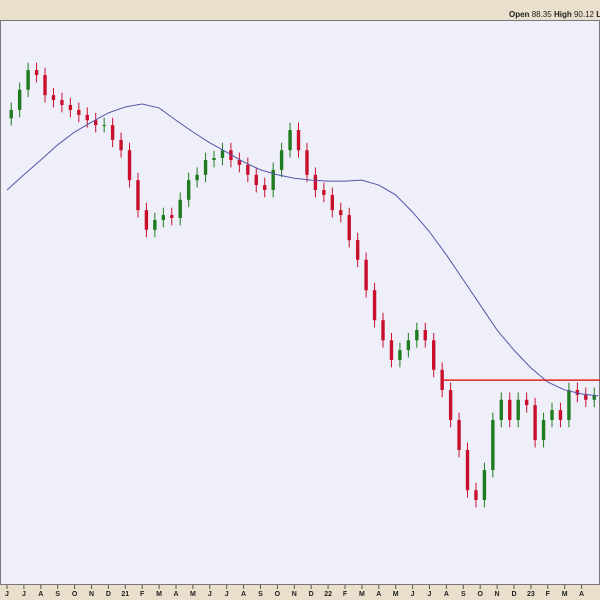  I want to click on x-tick-label: 23, so click(531, 594).